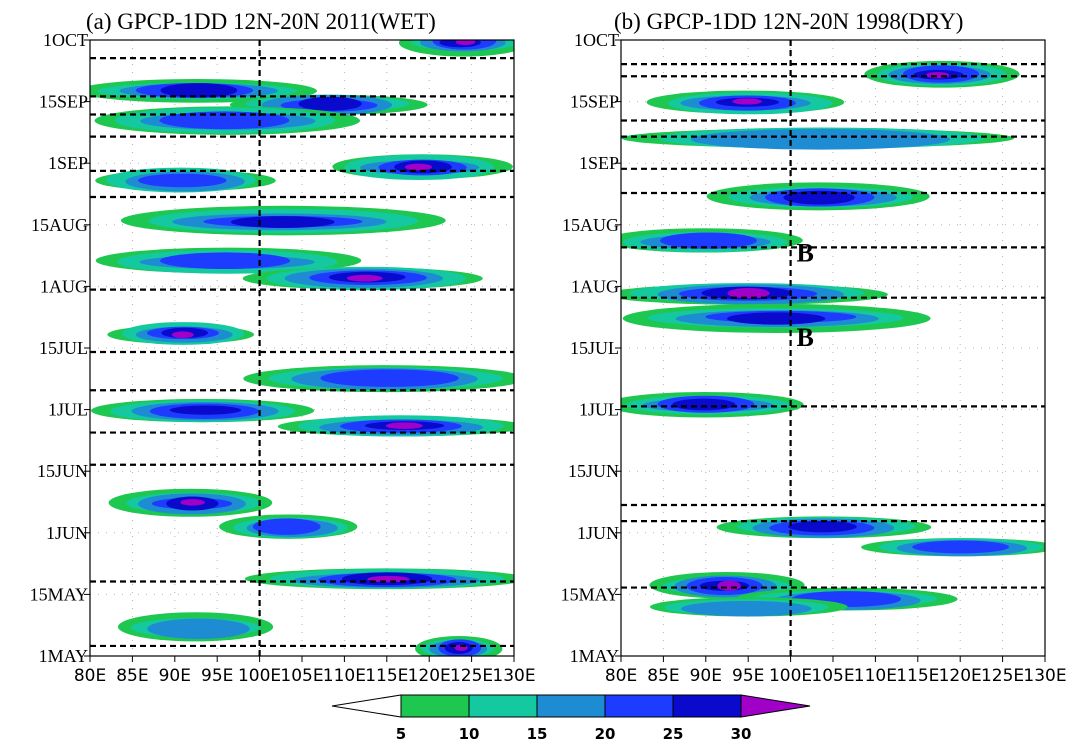 This screenshot has width=1068, height=746. I want to click on colorbar-label: 5, so click(401, 734).